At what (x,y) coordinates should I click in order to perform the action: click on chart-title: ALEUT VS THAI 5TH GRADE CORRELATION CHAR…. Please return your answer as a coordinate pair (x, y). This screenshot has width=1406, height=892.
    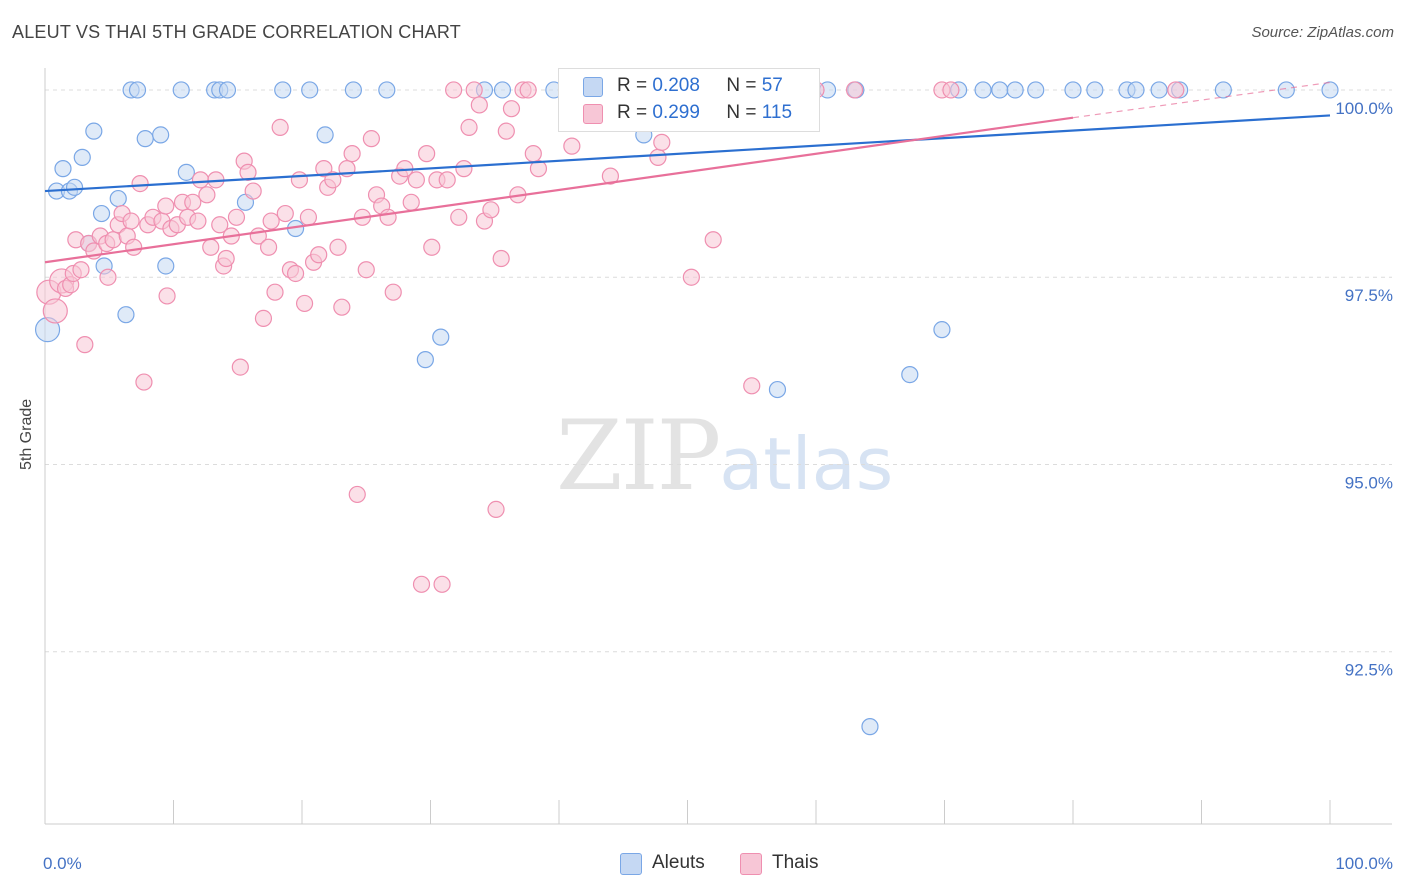
    Looking at the image, I should click on (236, 32).